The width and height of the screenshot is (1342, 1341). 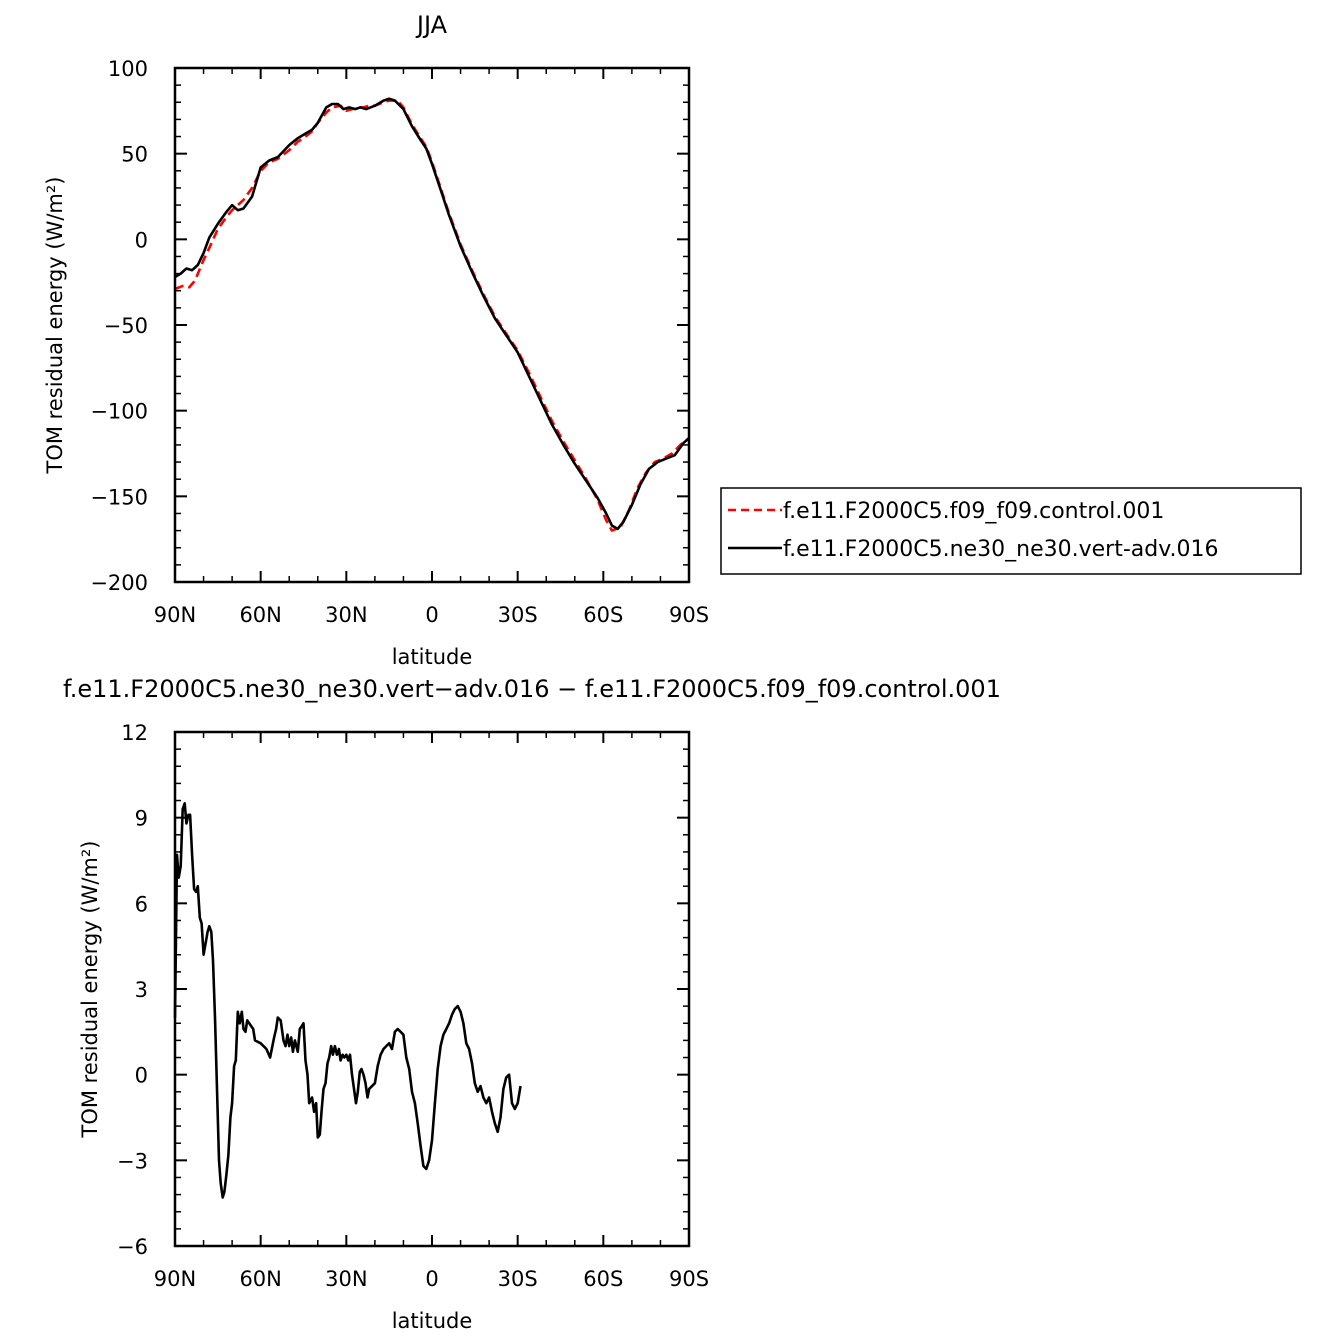 I want to click on y-tick-label-1-5: −3, so click(x=132, y=1161).